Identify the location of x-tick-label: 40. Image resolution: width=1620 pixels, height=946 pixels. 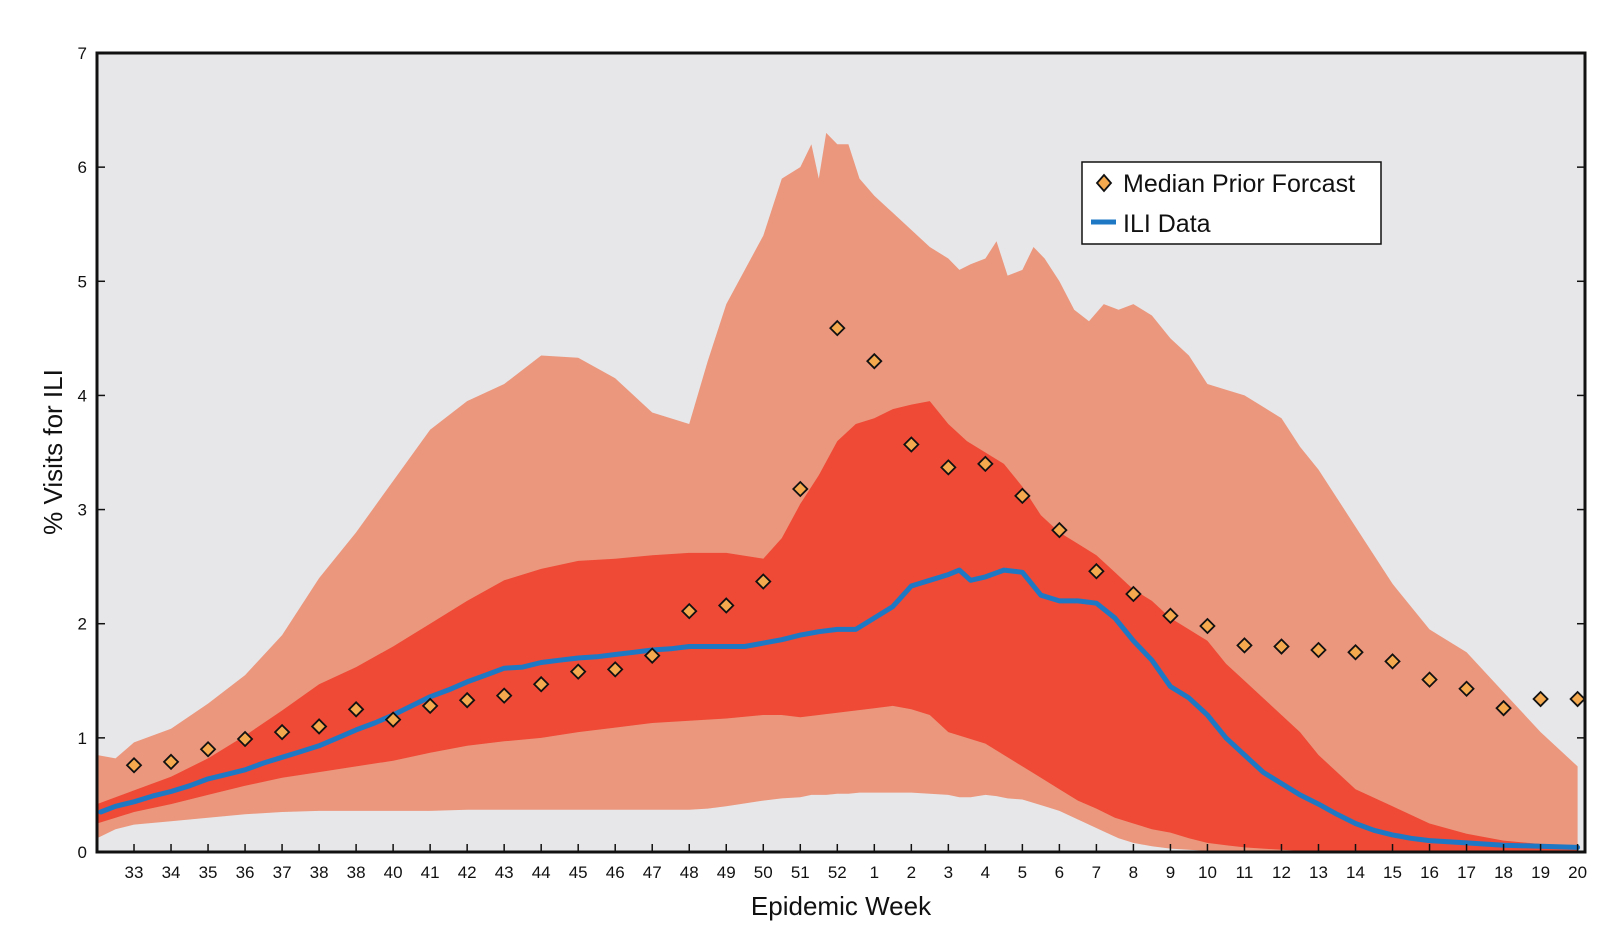
(393, 872).